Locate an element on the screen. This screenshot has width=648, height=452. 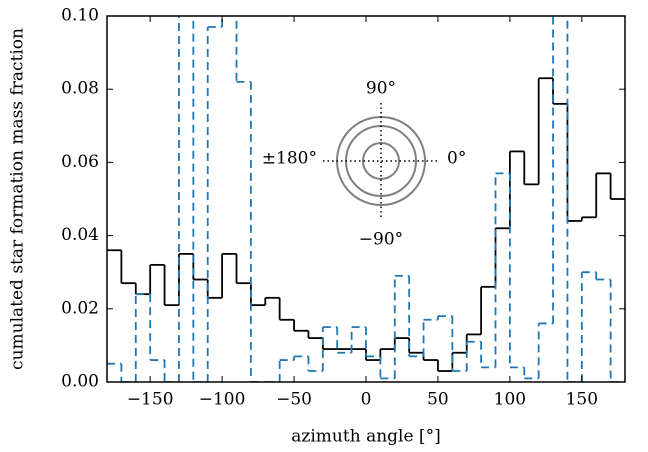
x-axis-label: azimuth angle [°] is located at coordinates (365, 437).